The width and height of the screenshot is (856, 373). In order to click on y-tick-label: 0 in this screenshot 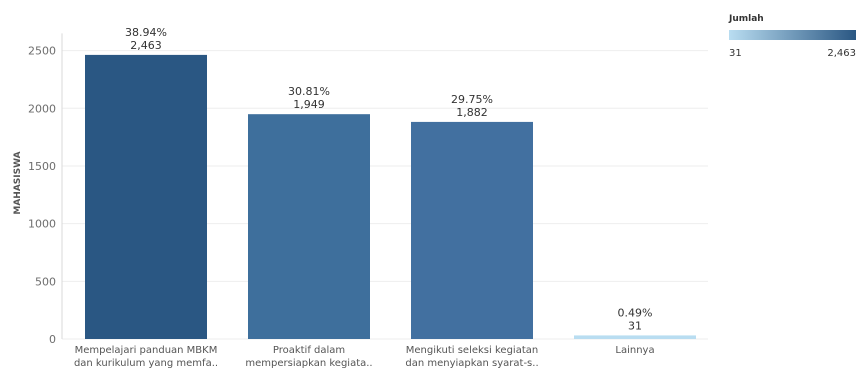, I will do `click(52, 339)`.